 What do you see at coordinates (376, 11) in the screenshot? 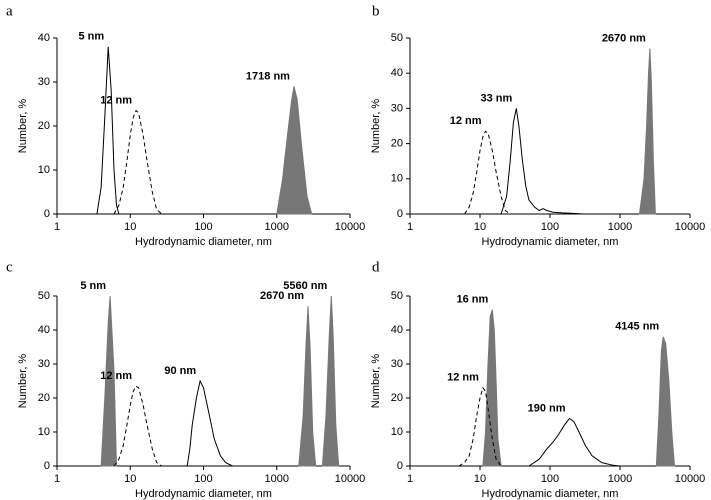
I see `panel-label: b` at bounding box center [376, 11].